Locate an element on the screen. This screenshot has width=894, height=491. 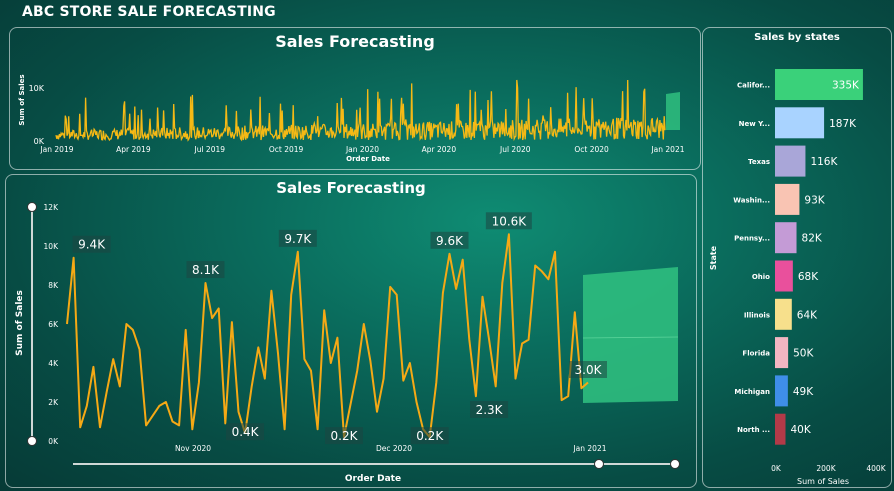
state-x-tick: 200K is located at coordinates (826, 468).